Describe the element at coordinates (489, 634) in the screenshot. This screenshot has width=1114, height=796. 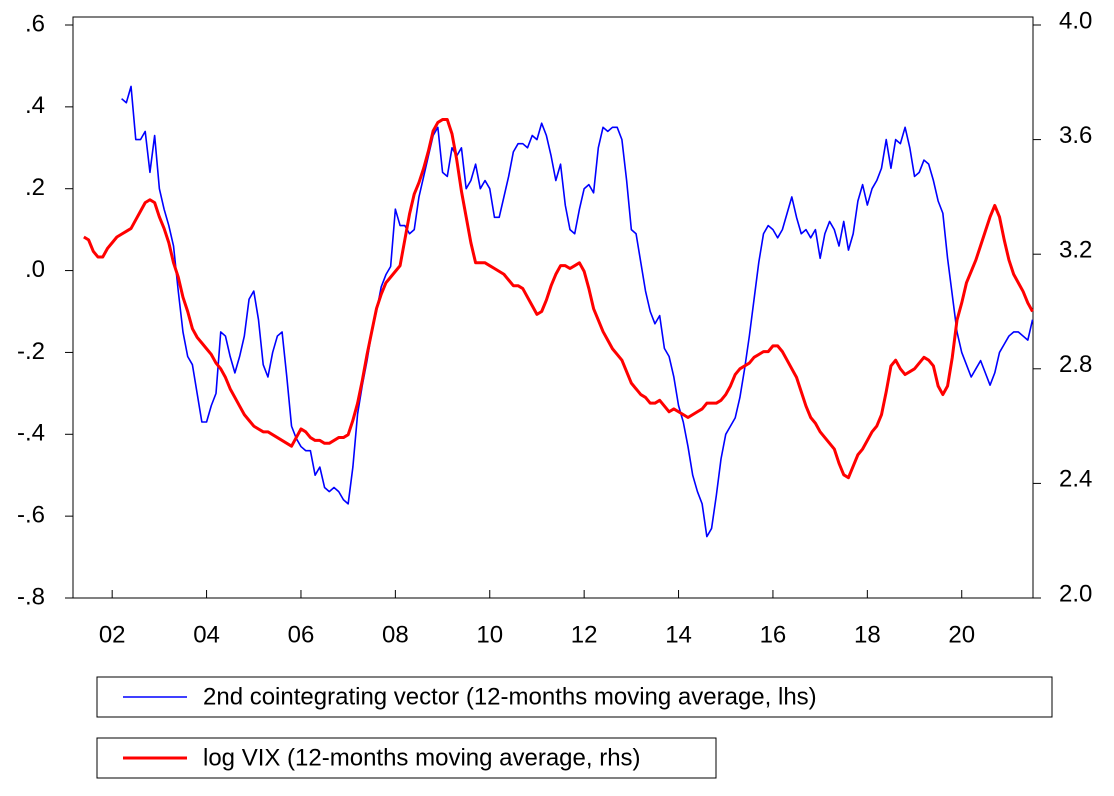
I see `x-tick-label: 10` at that location.